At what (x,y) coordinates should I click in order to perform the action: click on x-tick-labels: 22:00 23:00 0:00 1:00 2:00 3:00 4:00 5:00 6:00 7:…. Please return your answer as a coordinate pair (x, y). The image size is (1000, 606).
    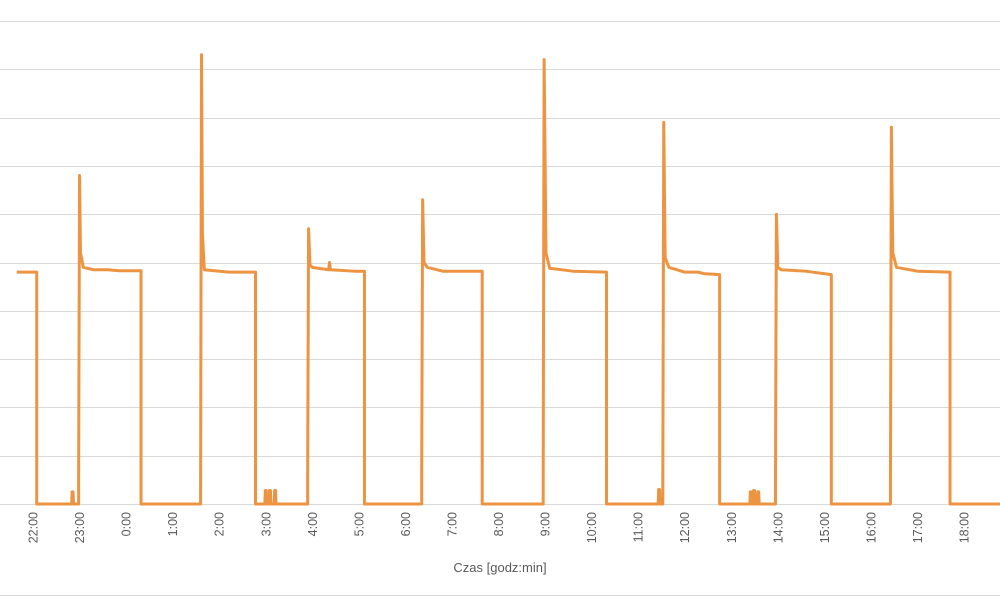
    Looking at the image, I should click on (513, 527).